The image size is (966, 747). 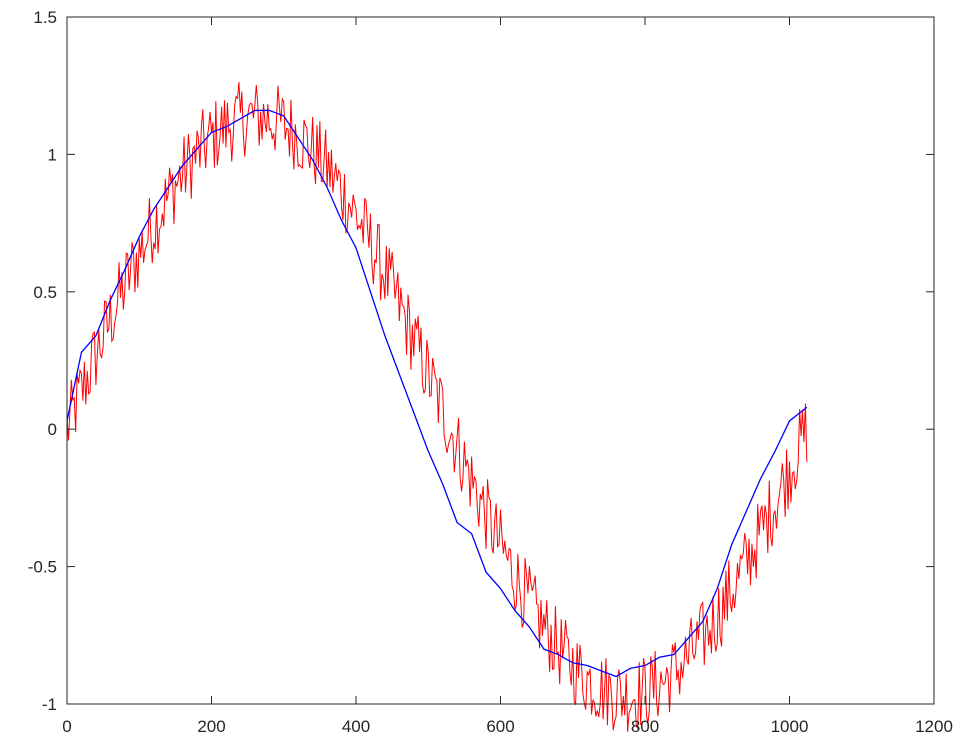 What do you see at coordinates (790, 726) in the screenshot?
I see `x-tick-label: 1000` at bounding box center [790, 726].